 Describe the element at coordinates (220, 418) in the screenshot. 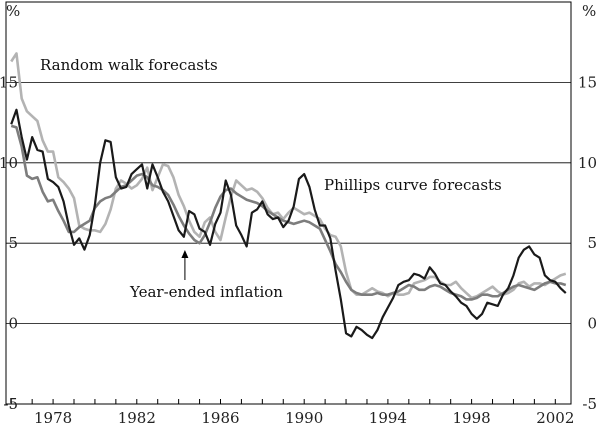

I see `x-tick-label: 1986` at that location.